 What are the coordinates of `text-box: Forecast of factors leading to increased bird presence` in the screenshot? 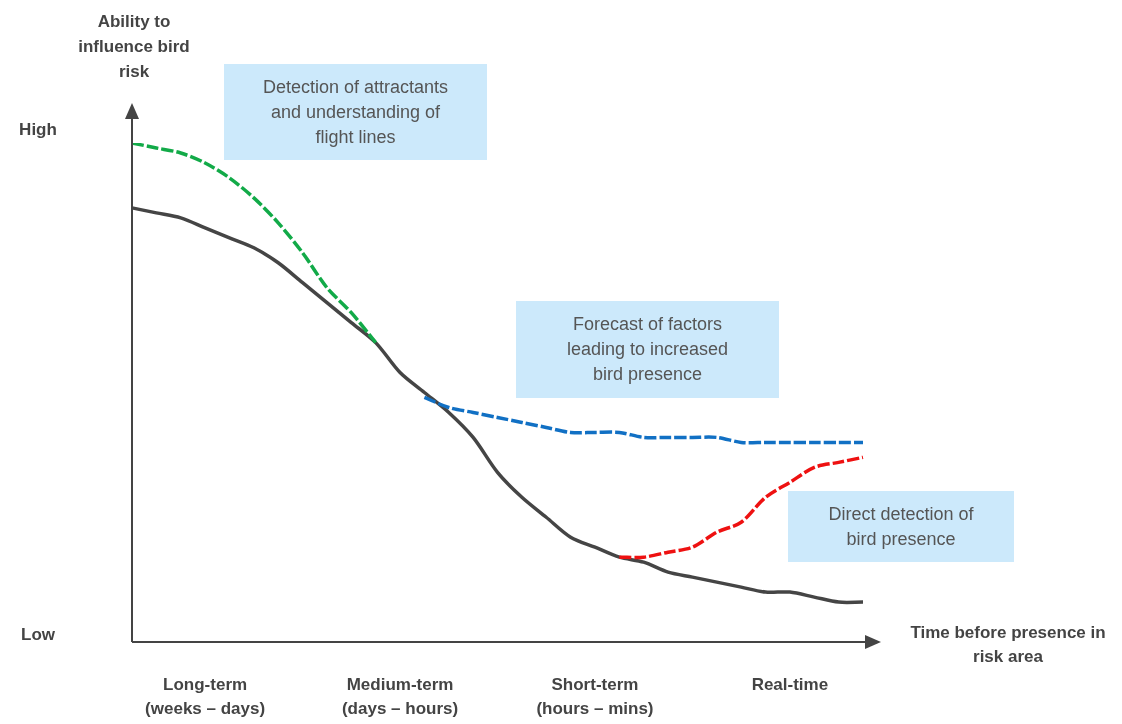 It's located at (647, 349).